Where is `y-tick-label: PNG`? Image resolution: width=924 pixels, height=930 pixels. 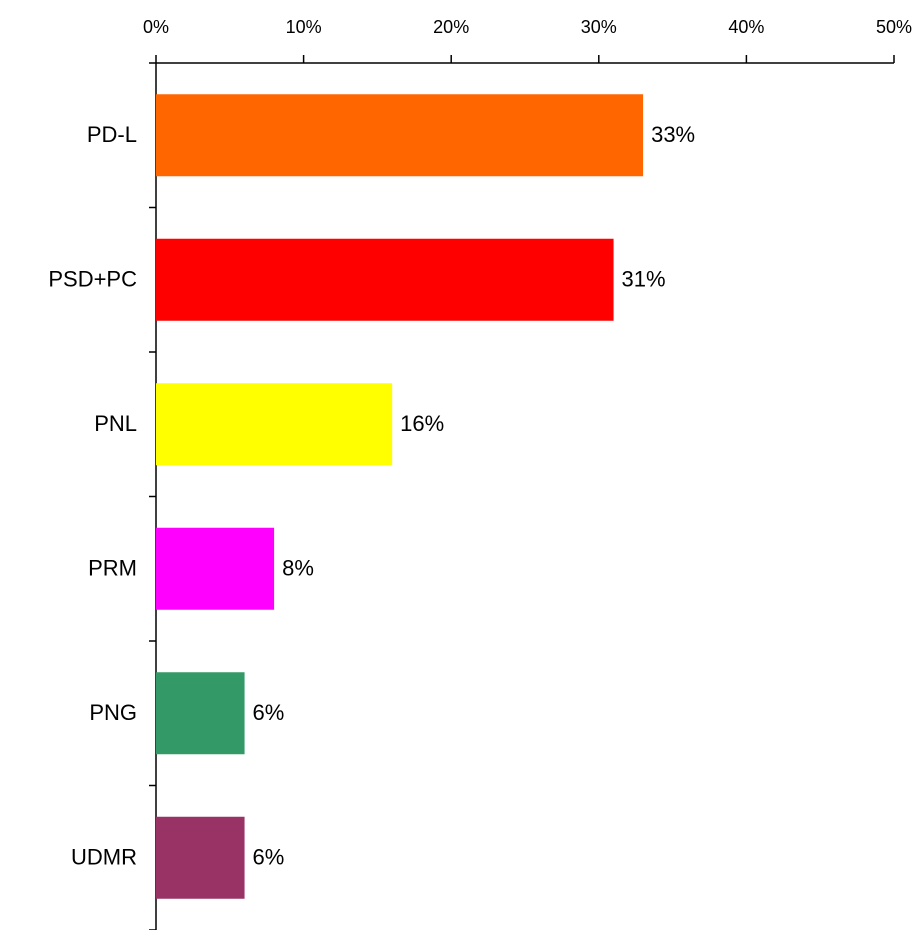 y-tick-label: PNG is located at coordinates (113, 712).